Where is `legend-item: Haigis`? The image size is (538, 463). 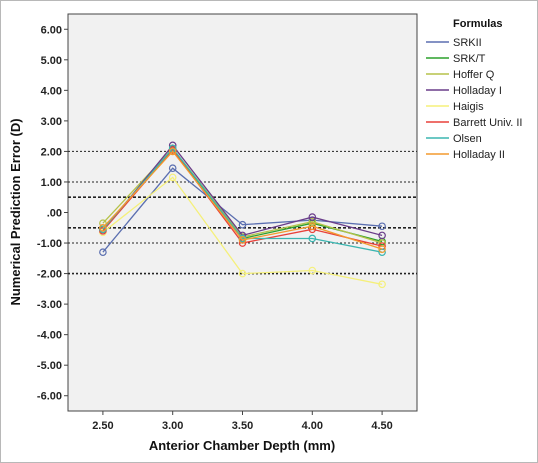 legend-item: Haigis is located at coordinates (455, 107).